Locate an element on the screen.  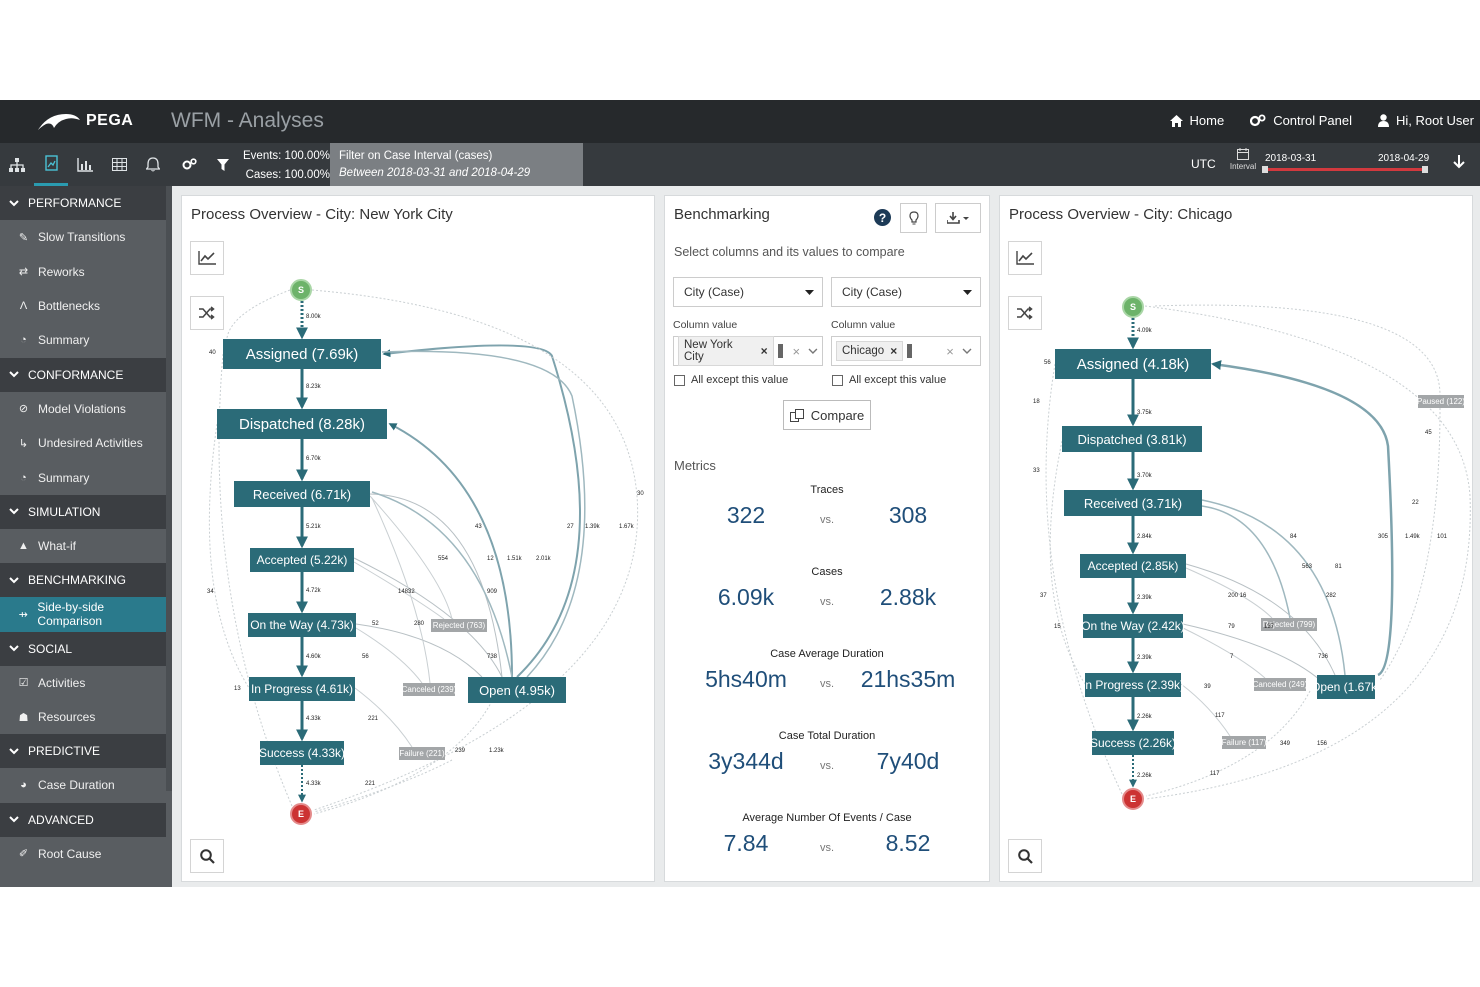
expand-button is located at coordinates (1459, 164).